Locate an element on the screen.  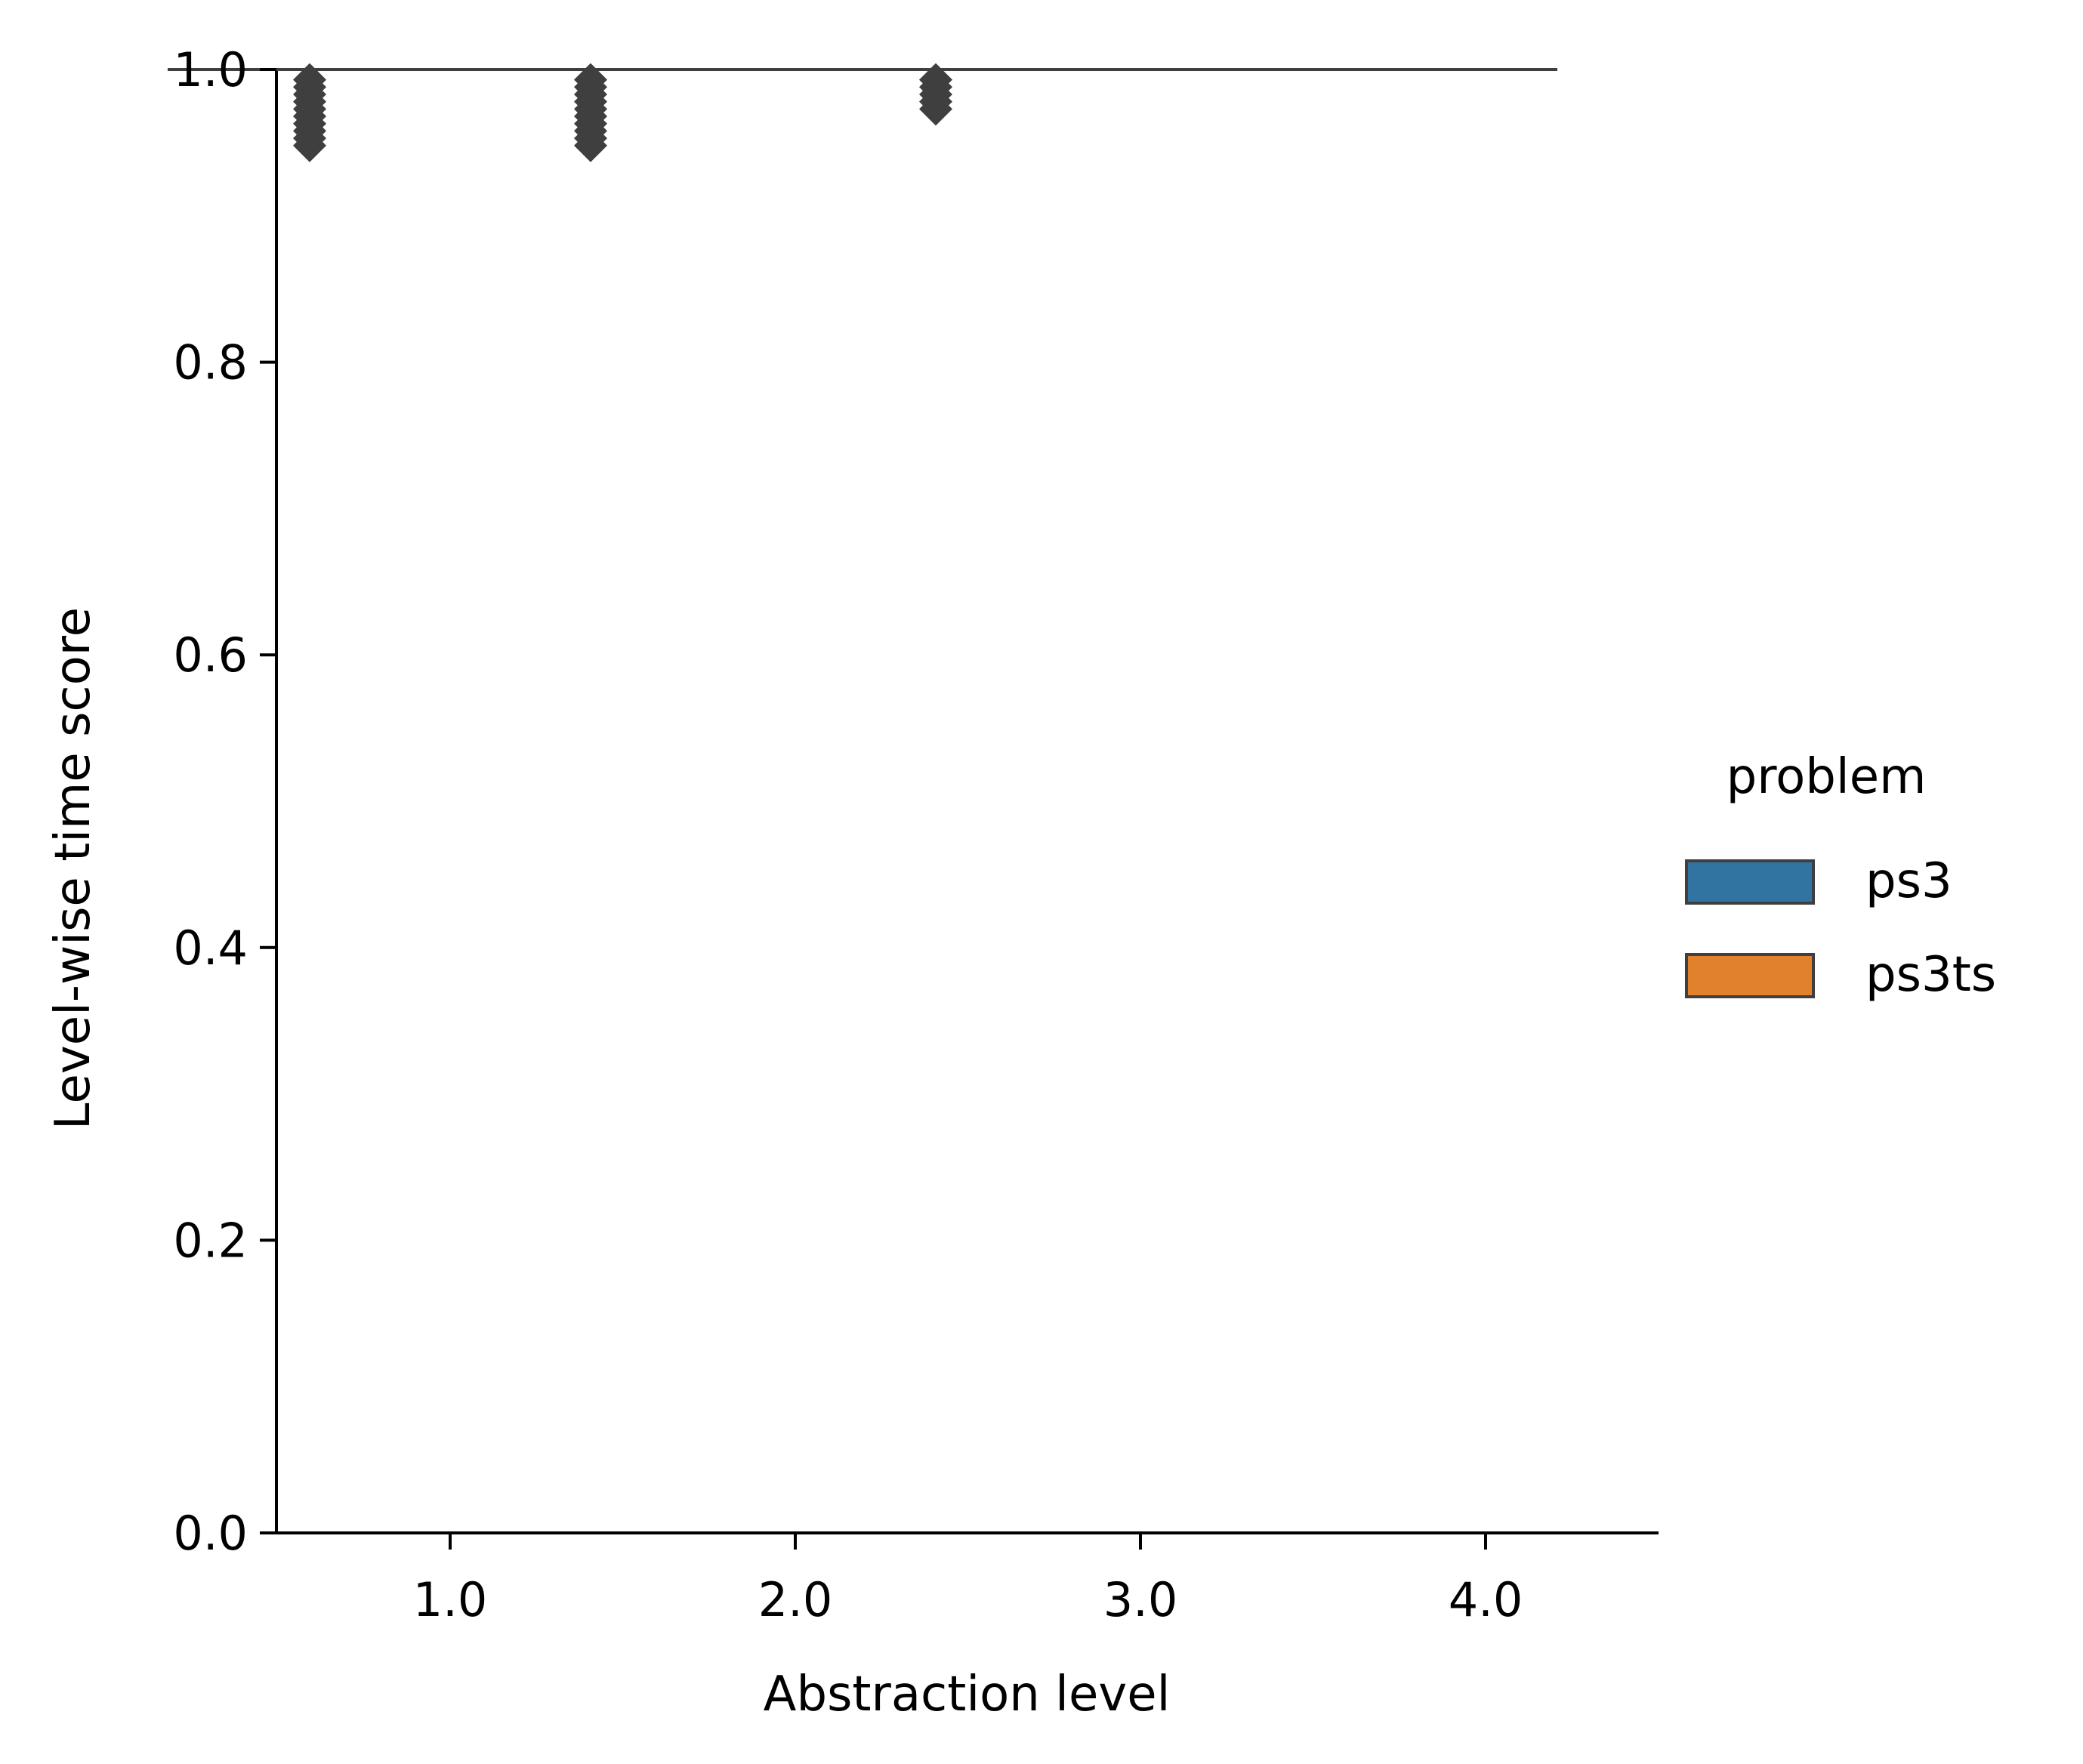
legend: problem ps3 ps3ts is located at coordinates (1841, 876).